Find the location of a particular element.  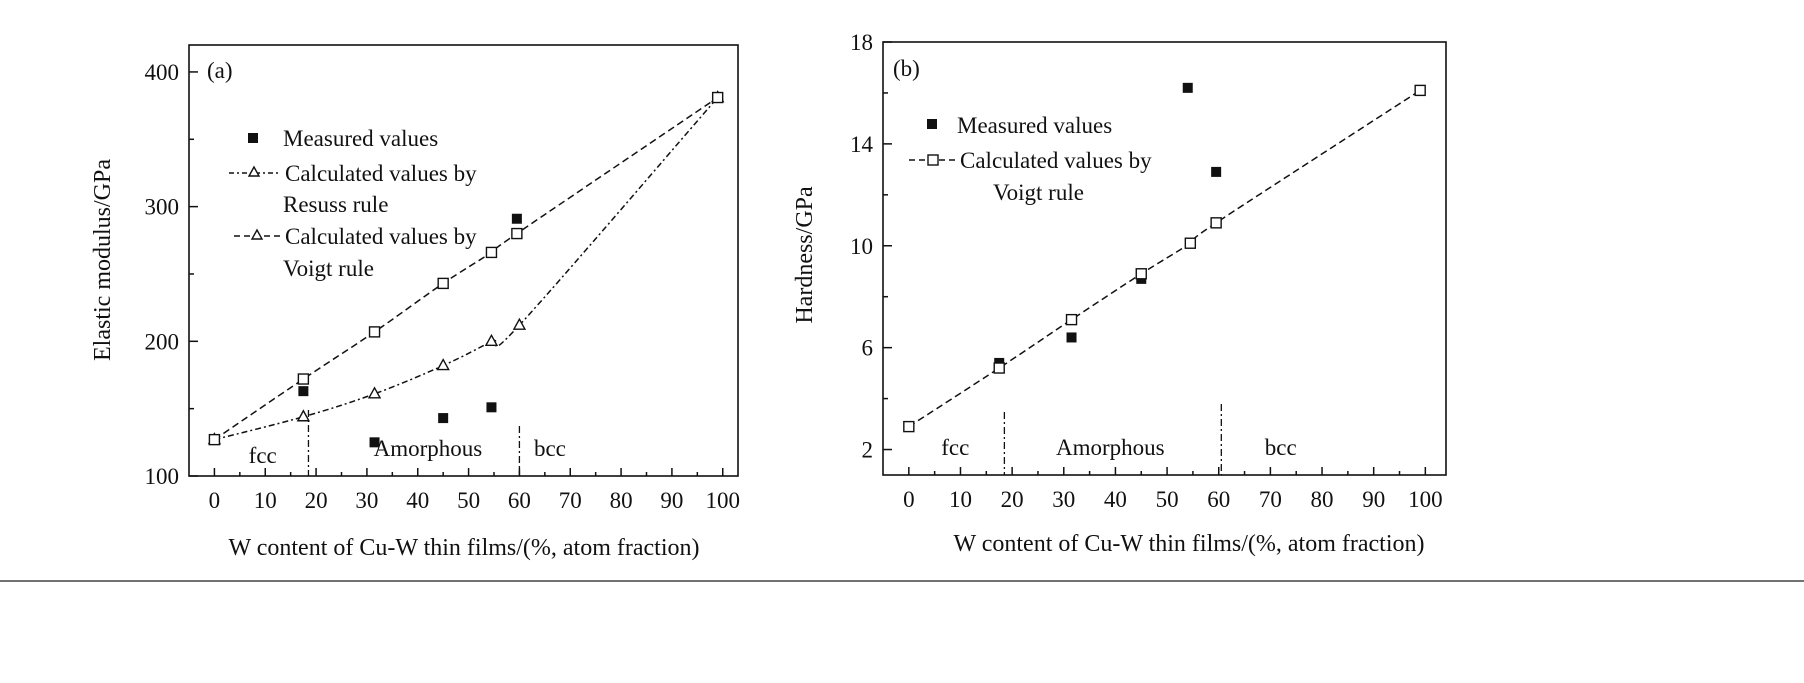

panel-b-x-tick-label: 90 is located at coordinates (1373, 499).